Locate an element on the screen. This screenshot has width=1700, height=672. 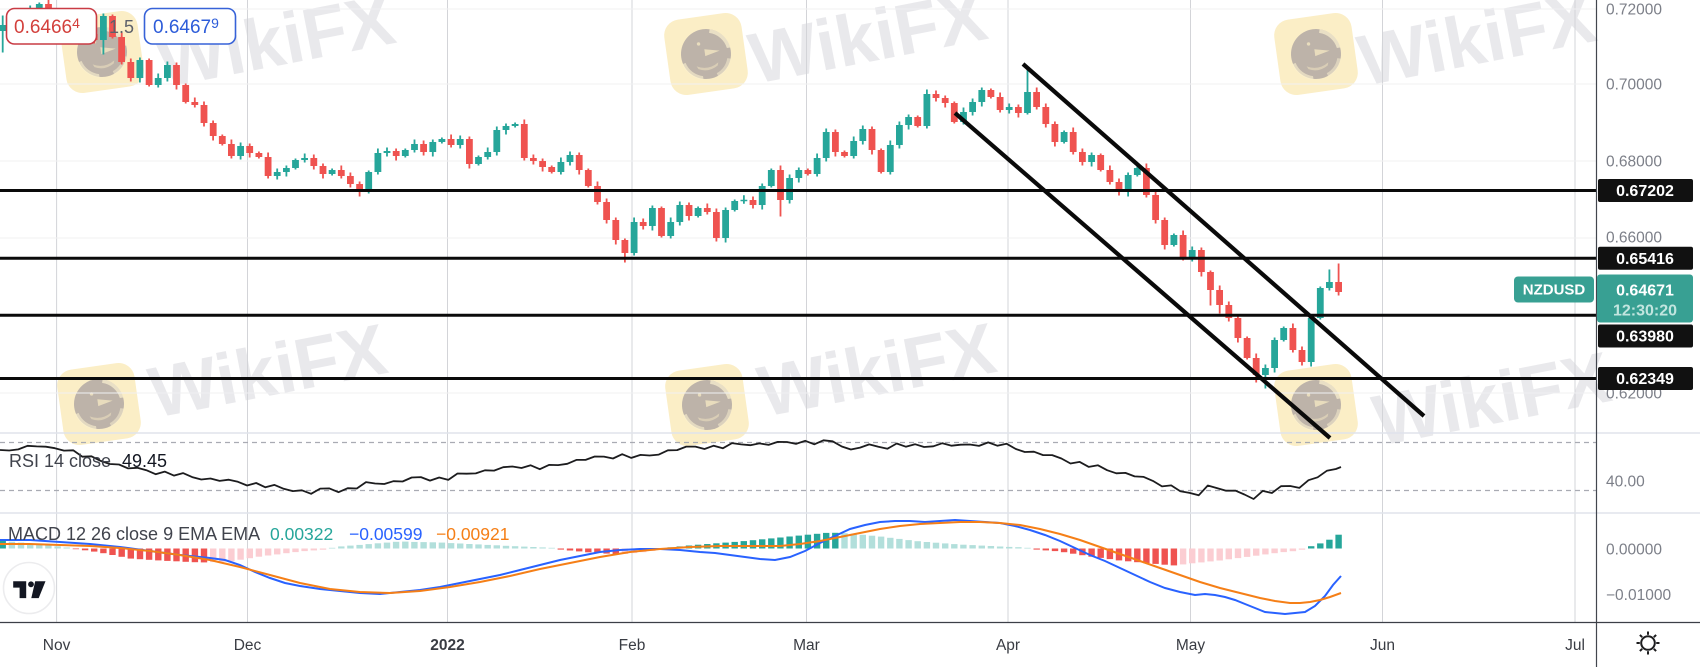
svg-text: 0.00322 is located at coordinates (301, 534).